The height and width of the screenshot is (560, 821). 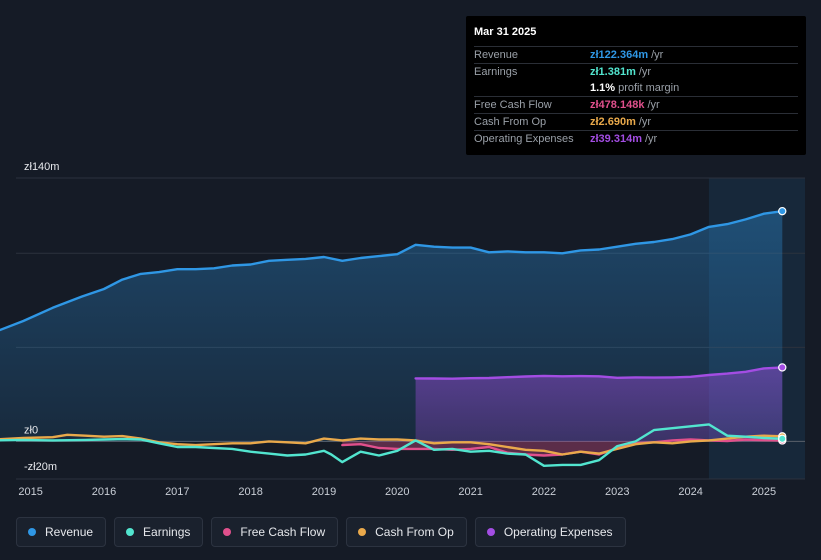 I want to click on earnings-endpoint, so click(x=782, y=438).